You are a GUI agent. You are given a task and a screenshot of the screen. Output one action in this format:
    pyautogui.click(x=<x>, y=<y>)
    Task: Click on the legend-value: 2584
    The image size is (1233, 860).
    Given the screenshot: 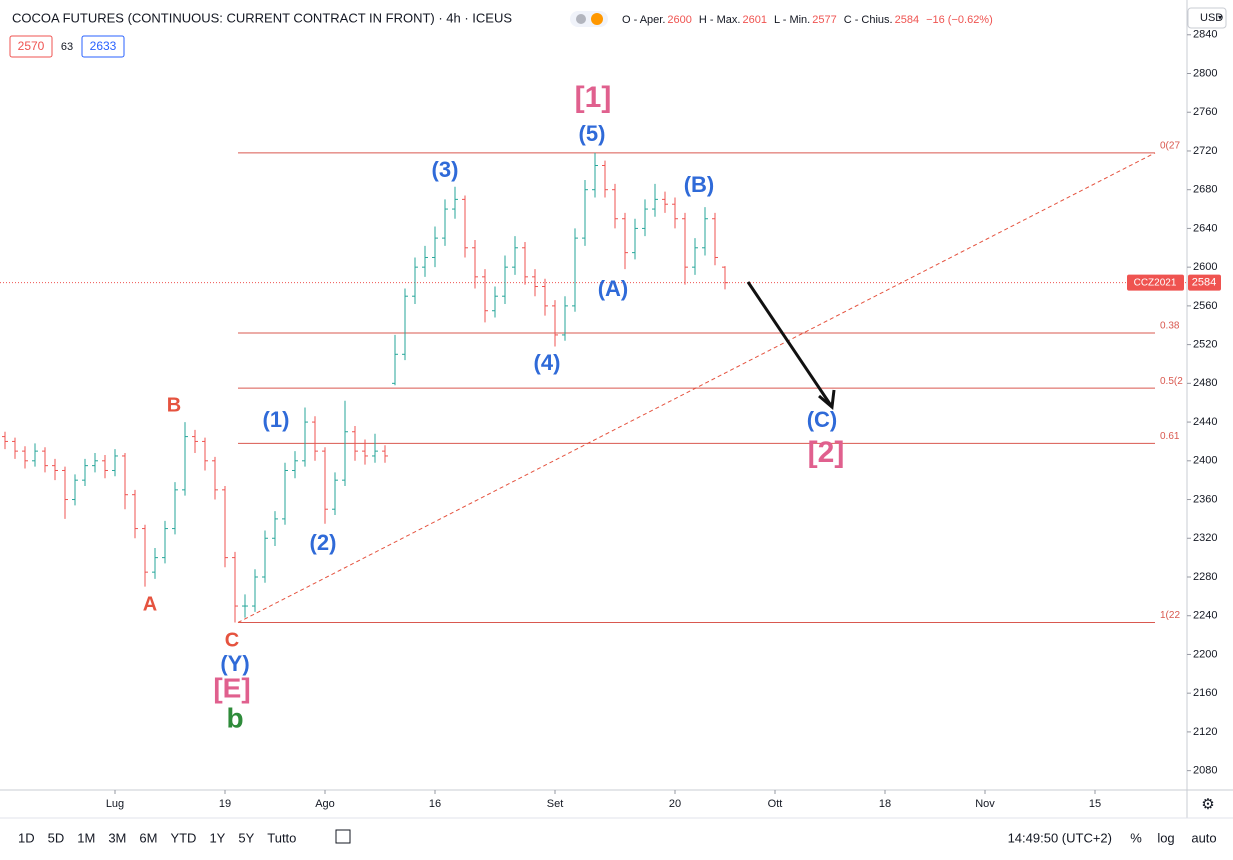 What is the action you would take?
    pyautogui.click(x=907, y=20)
    